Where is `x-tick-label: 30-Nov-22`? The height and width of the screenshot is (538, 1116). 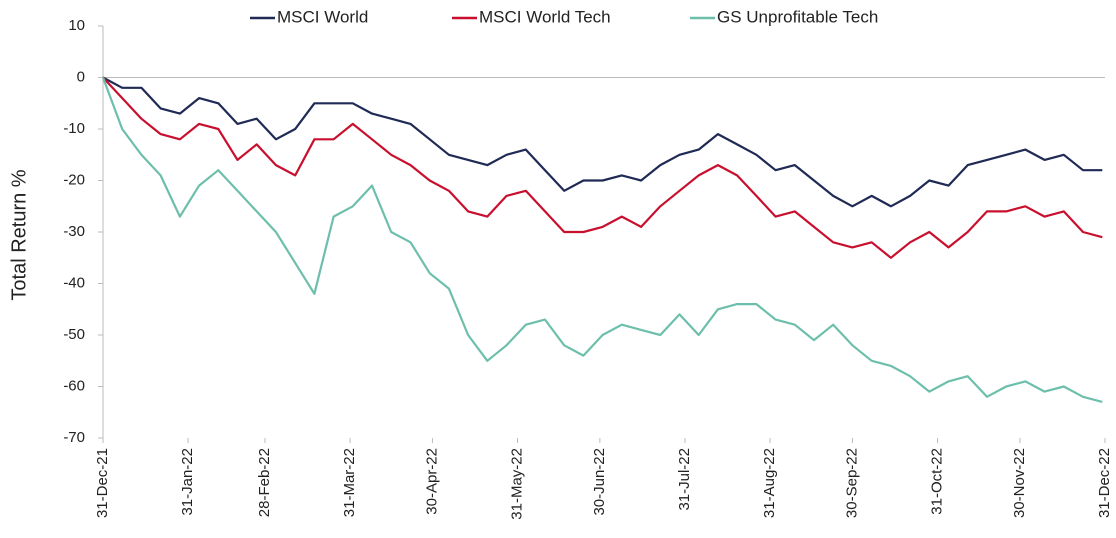 x-tick-label: 30-Nov-22 is located at coordinates (1019, 483).